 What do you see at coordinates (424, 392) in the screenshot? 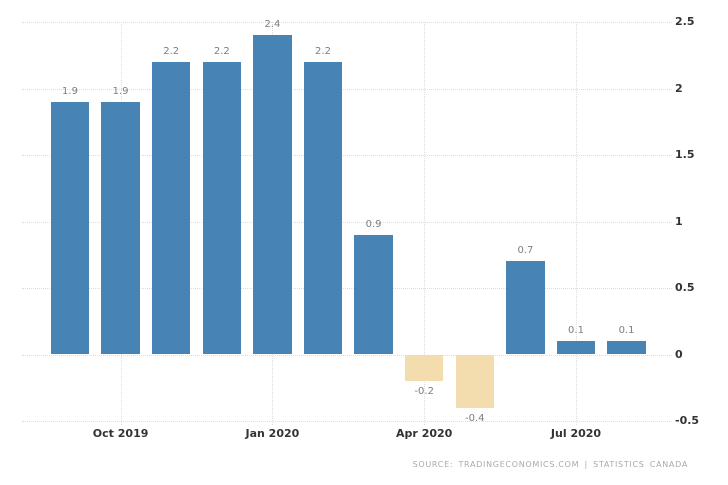
I see `bar-value-label: -0.2` at bounding box center [424, 392].